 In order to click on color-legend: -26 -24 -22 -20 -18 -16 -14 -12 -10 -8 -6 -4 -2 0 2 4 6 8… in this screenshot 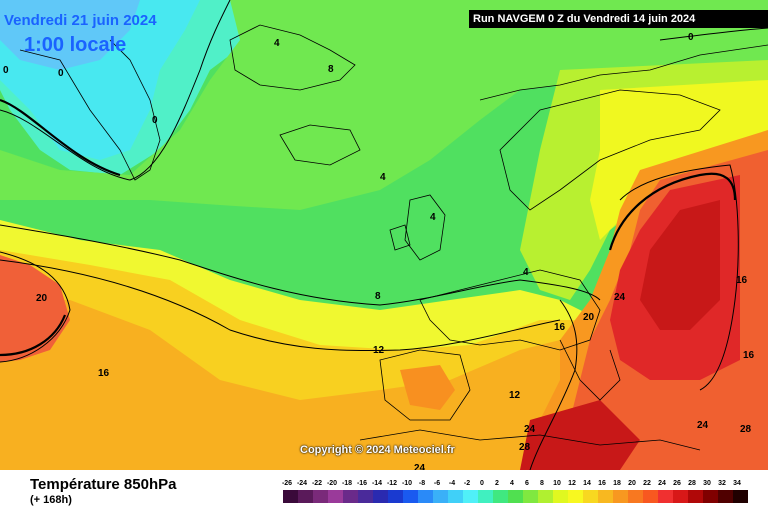, I will do `click(515, 495)`.